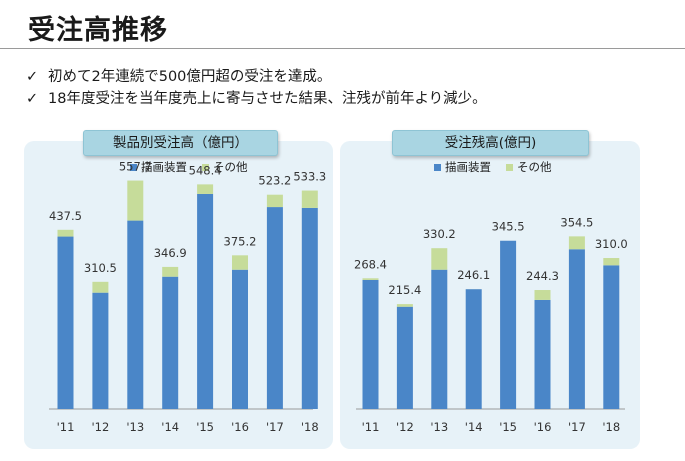 The height and width of the screenshot is (461, 685). What do you see at coordinates (370, 264) in the screenshot?
I see `data-label-0: 268.4` at bounding box center [370, 264].